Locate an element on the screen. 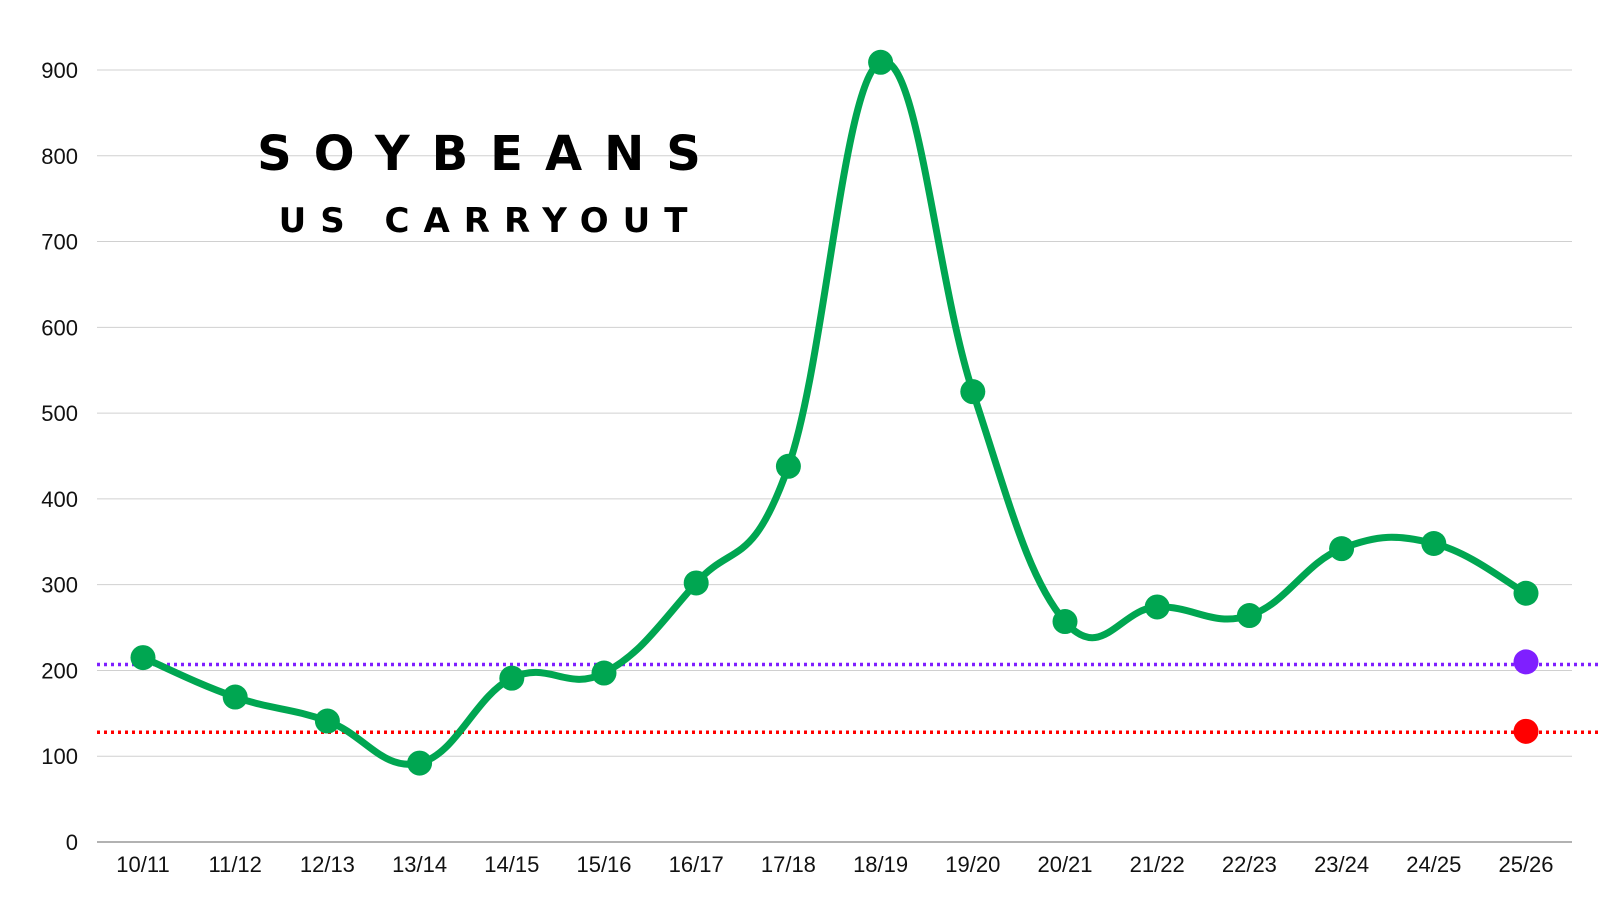 The height and width of the screenshot is (900, 1600). y-tick-label: 300 is located at coordinates (59, 585).